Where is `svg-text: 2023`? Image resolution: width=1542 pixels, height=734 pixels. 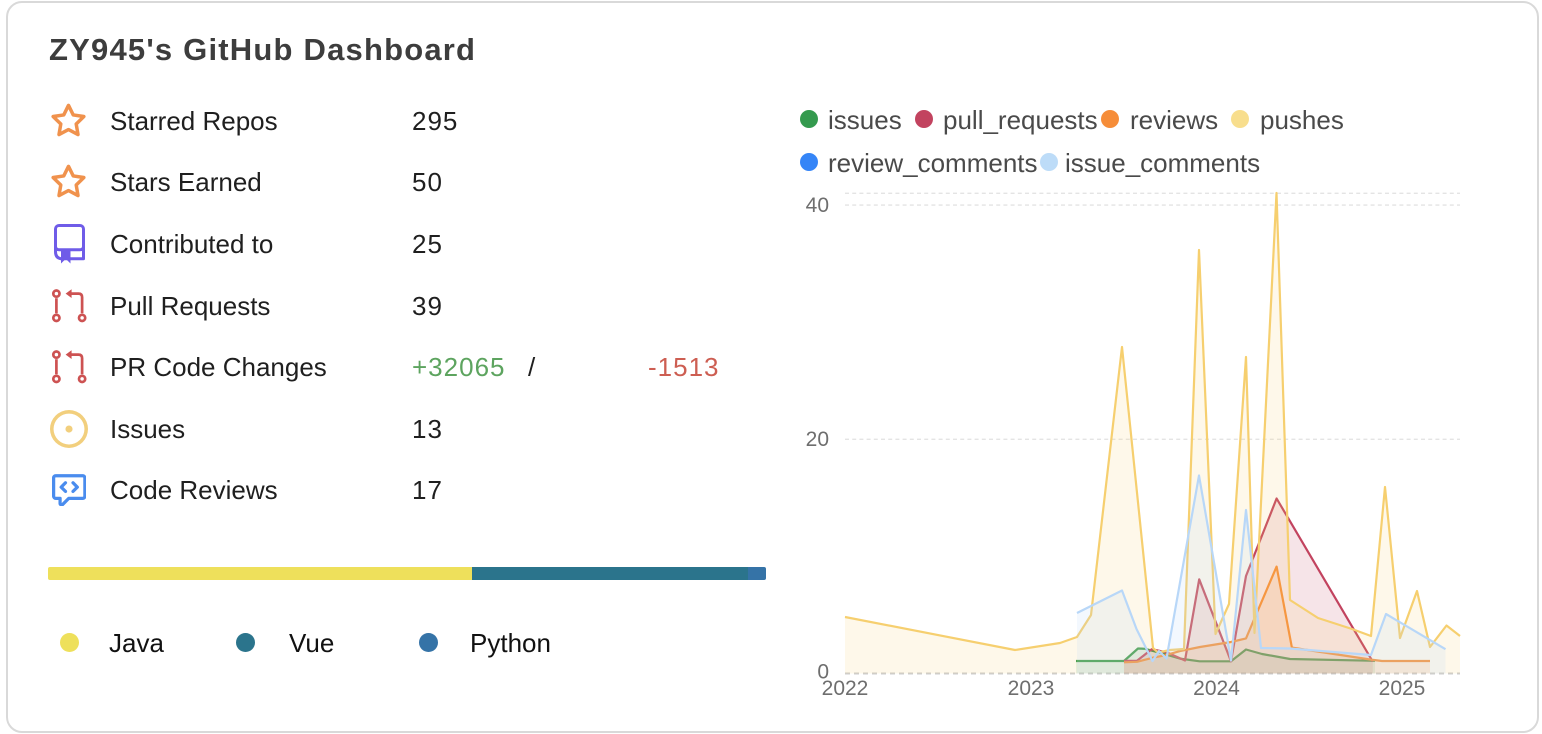
svg-text: 2023 is located at coordinates (1031, 688).